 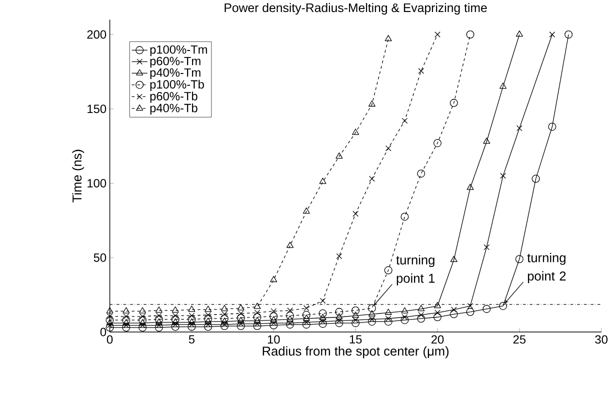 I want to click on y-tick-label: 150, so click(x=97, y=109).